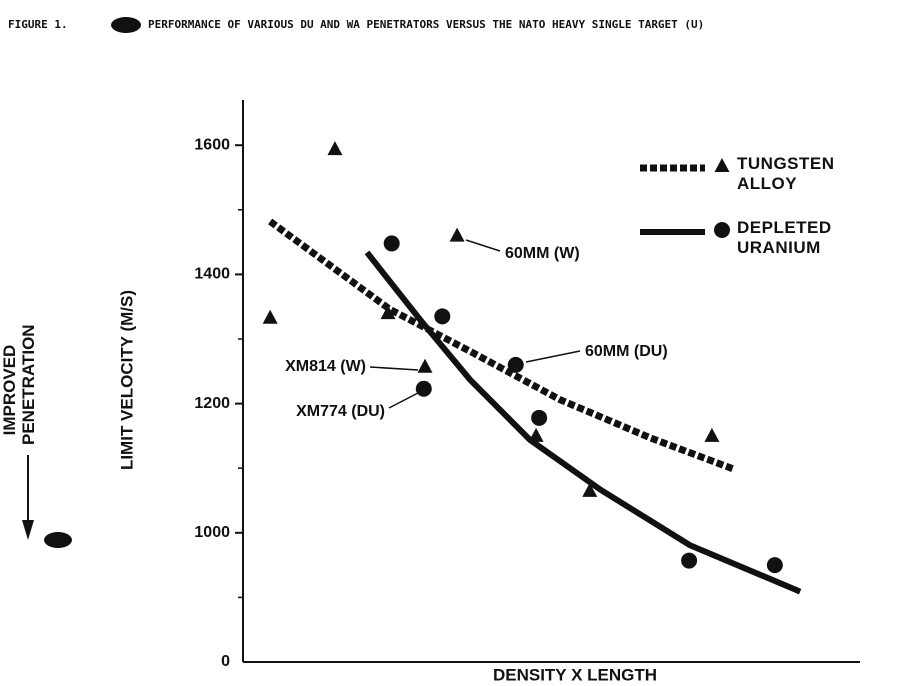  I want to click on y-tick-label: 1600, so click(212, 144).